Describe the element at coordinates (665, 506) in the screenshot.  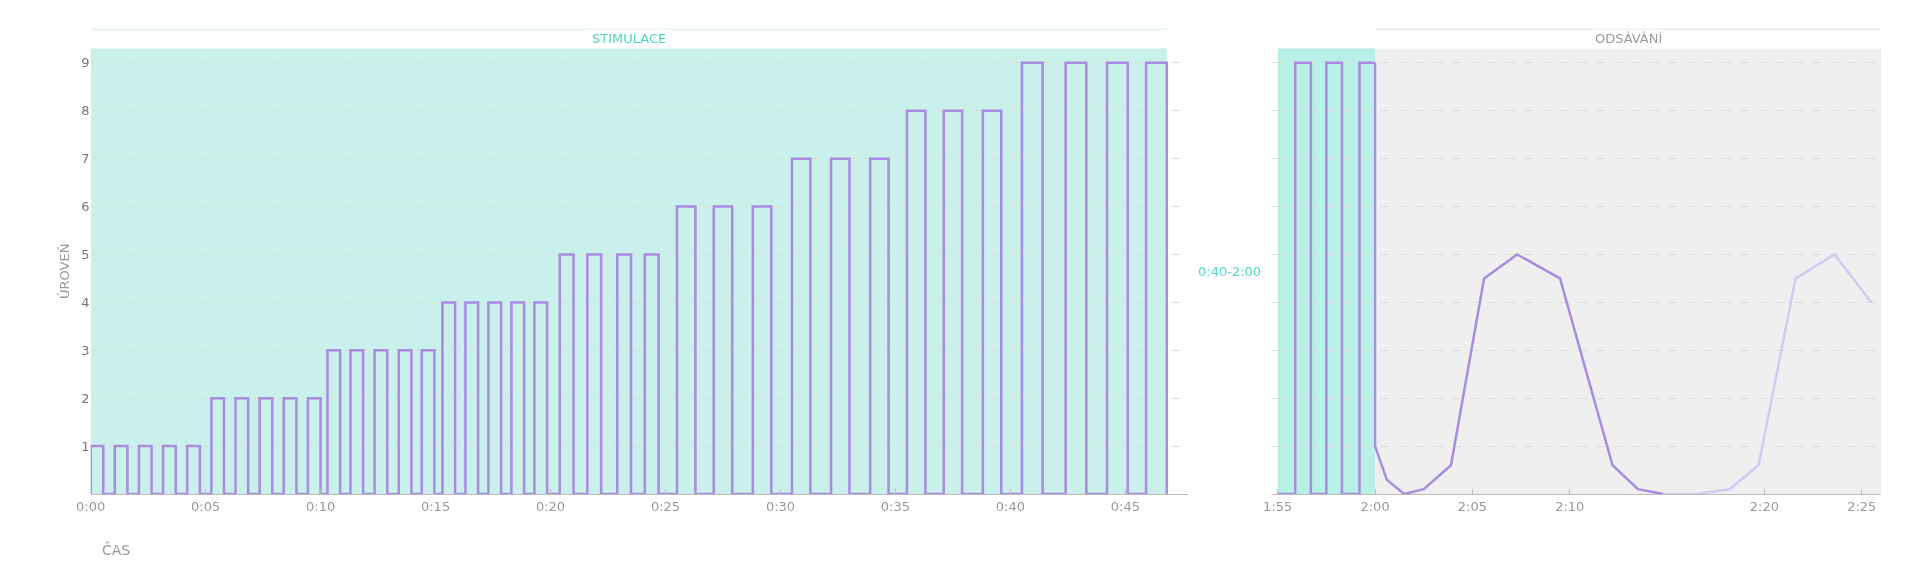
I see `x-tick-label: 0:25` at that location.